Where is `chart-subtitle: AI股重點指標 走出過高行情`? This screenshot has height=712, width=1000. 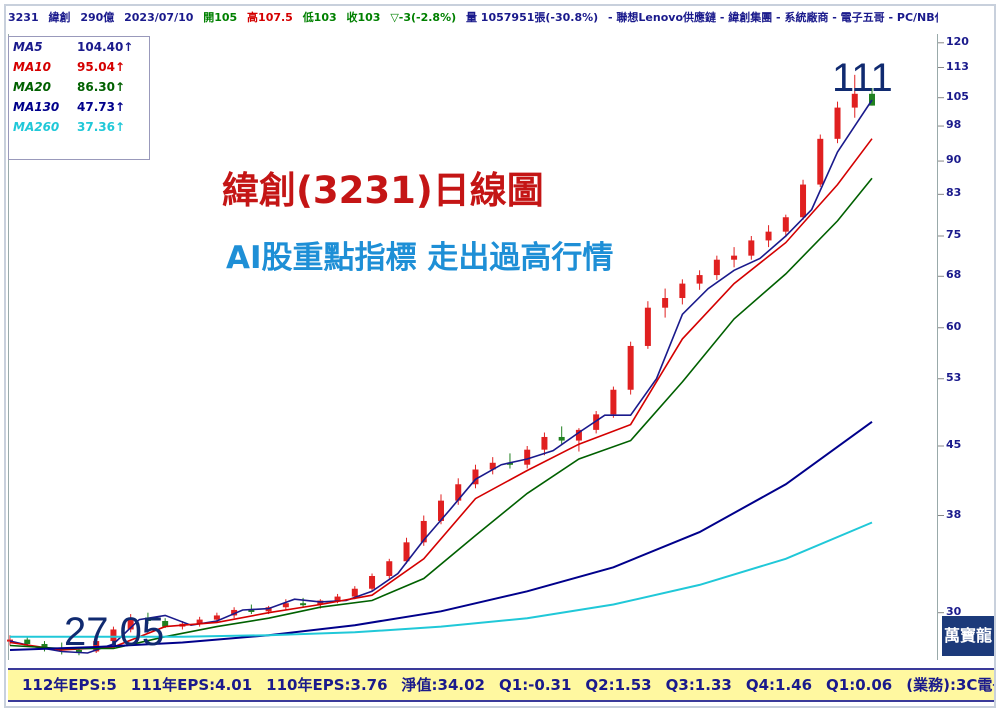 chart-subtitle: AI股重點指標 走出過高行情 is located at coordinates (420, 258).